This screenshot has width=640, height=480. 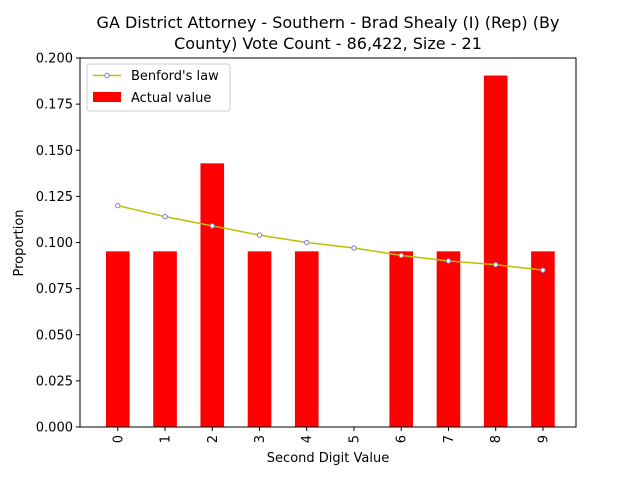 What do you see at coordinates (54, 105) in the screenshot?
I see `y-tick-label-7: 0.175` at bounding box center [54, 105].